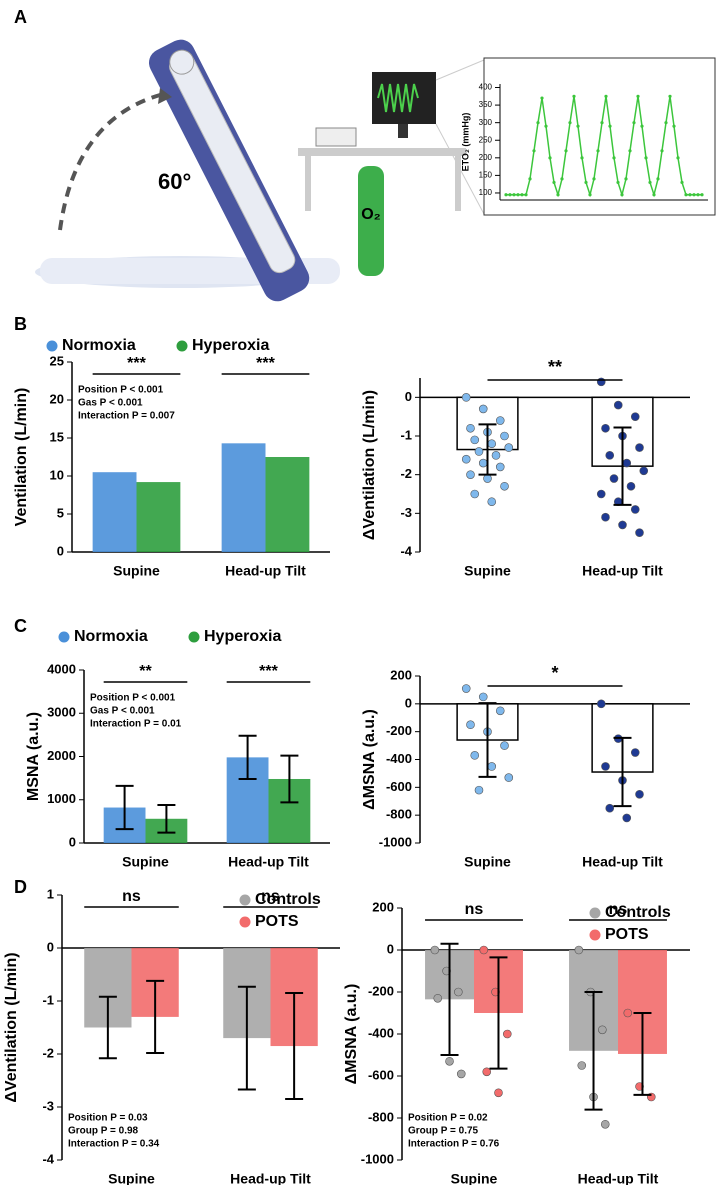 The height and width of the screenshot is (1185, 718). What do you see at coordinates (126, 416) in the screenshot?
I see `stats-text: Interaction P = 0.007` at bounding box center [126, 416].